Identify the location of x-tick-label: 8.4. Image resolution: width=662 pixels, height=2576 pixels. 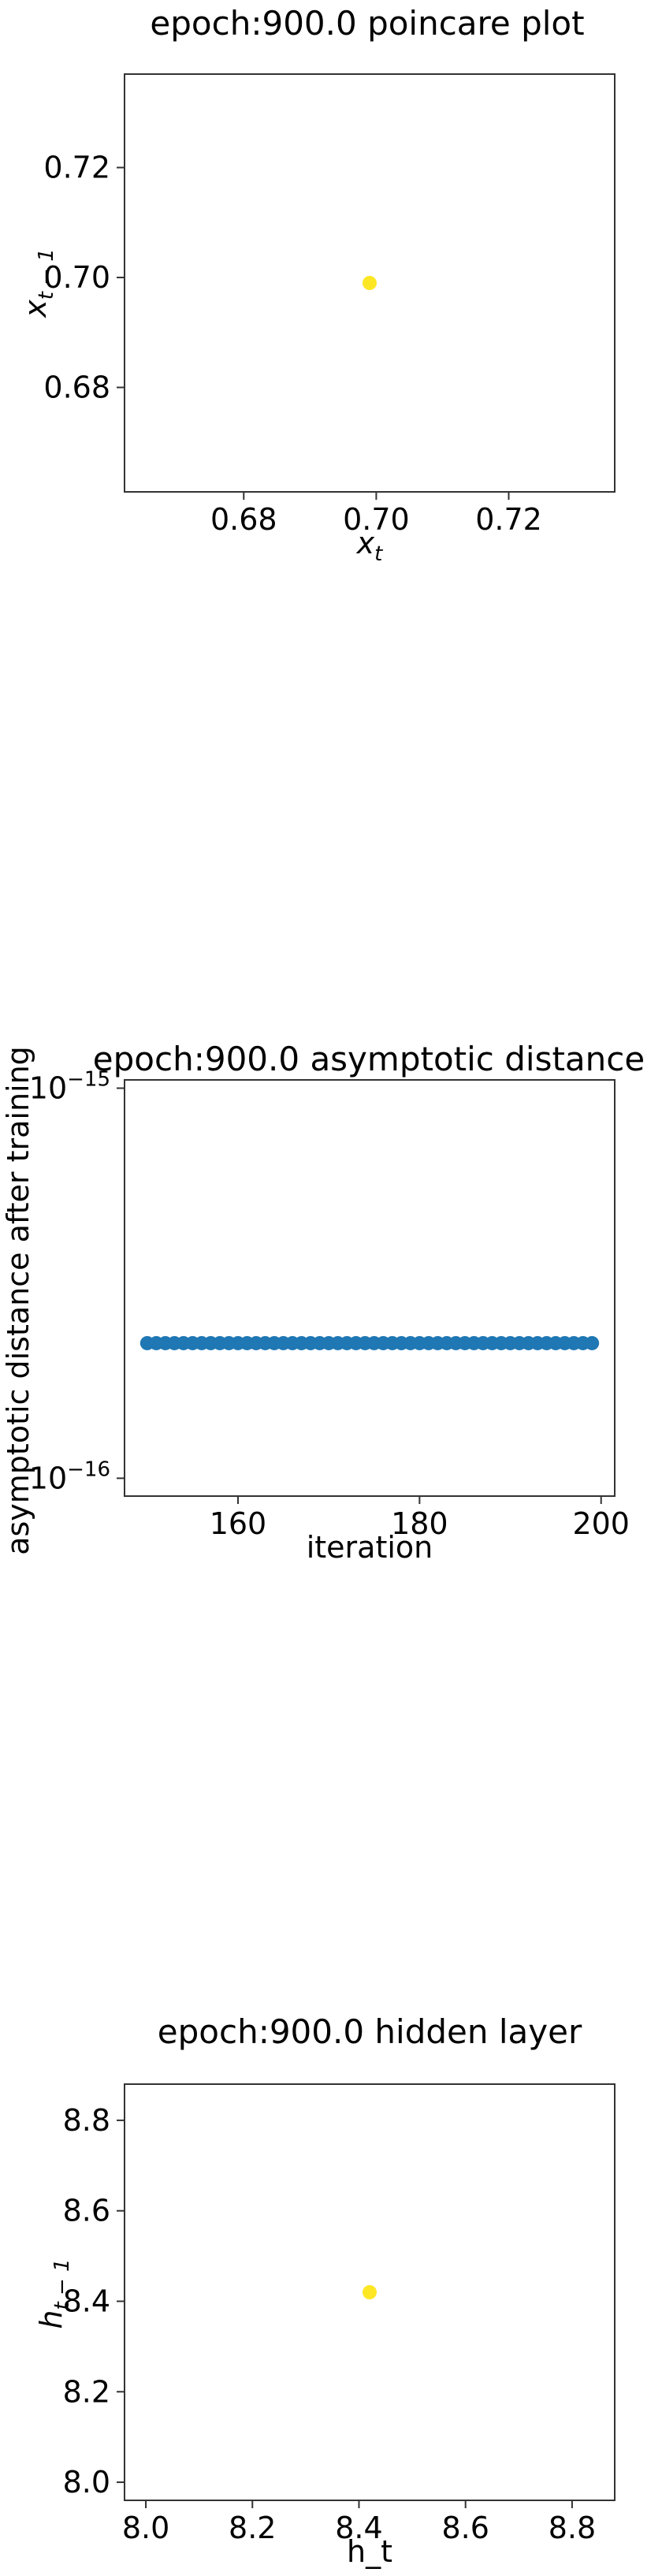
(358, 2528).